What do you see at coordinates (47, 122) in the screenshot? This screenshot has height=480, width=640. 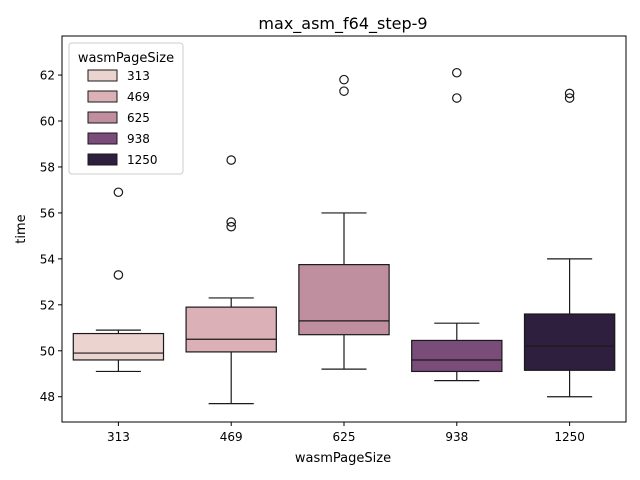 I see `y-tick-label: 60` at bounding box center [47, 122].